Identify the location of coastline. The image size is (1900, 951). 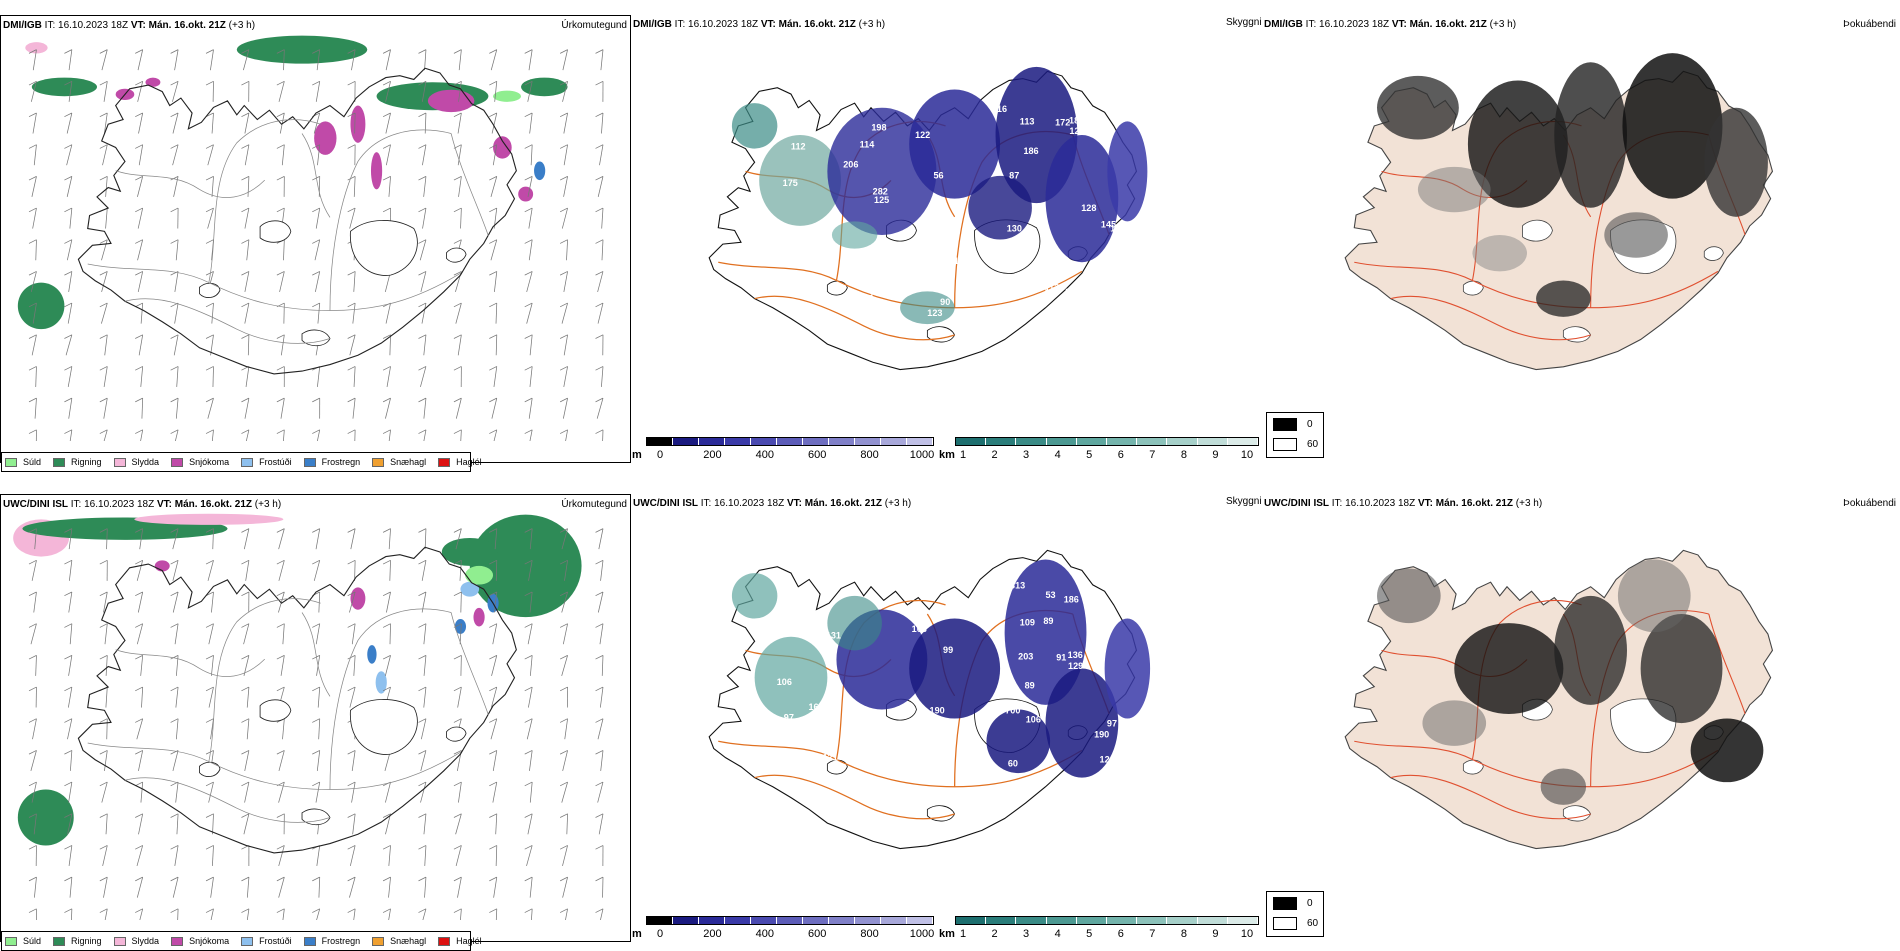
(297, 221).